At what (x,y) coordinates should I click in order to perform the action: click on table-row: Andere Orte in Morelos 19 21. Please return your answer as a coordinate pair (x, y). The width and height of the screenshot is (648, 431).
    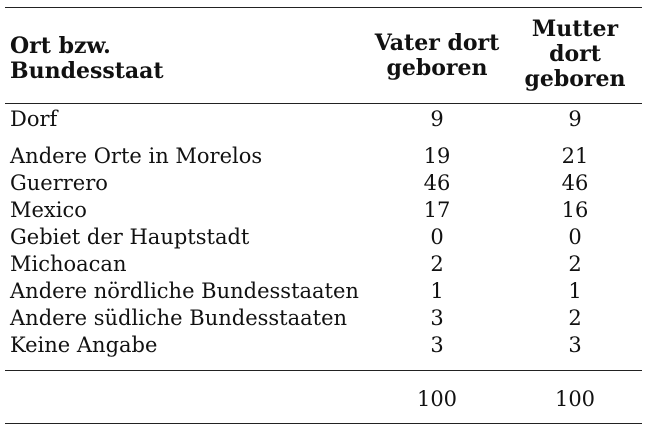
    Looking at the image, I should click on (324, 156).